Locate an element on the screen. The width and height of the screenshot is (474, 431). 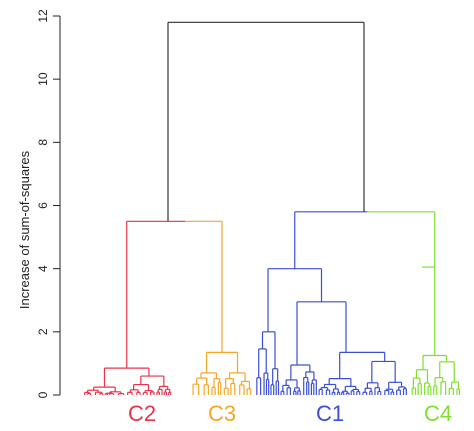
y-tick-label: 0 is located at coordinates (43, 394).